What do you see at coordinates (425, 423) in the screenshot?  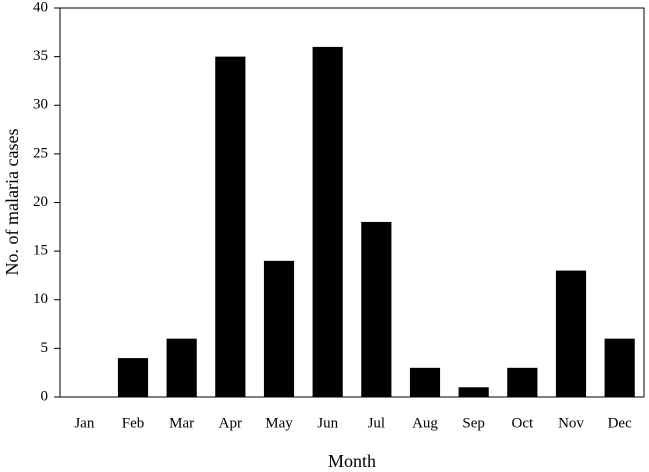 I see `x-tick-label: Aug` at bounding box center [425, 423].